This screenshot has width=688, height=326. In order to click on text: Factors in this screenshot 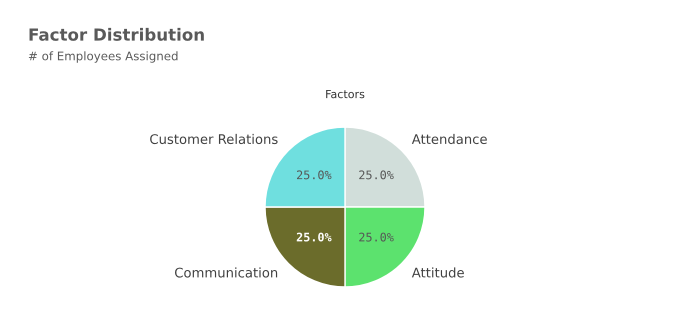, I will do `click(345, 94)`.